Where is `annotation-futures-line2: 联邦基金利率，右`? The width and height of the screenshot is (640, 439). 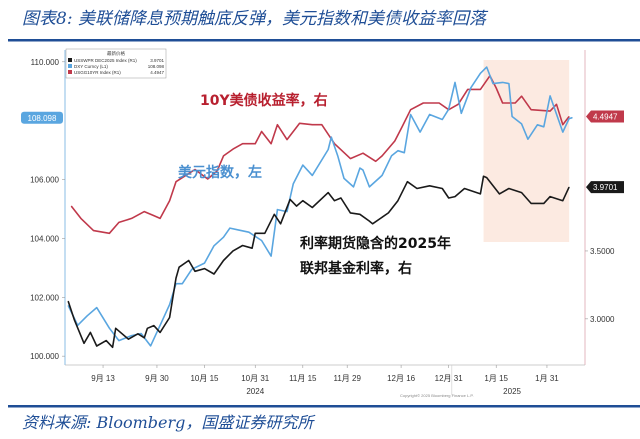
annotation-futures-line2: 联邦基金利率，右 is located at coordinates (356, 268).